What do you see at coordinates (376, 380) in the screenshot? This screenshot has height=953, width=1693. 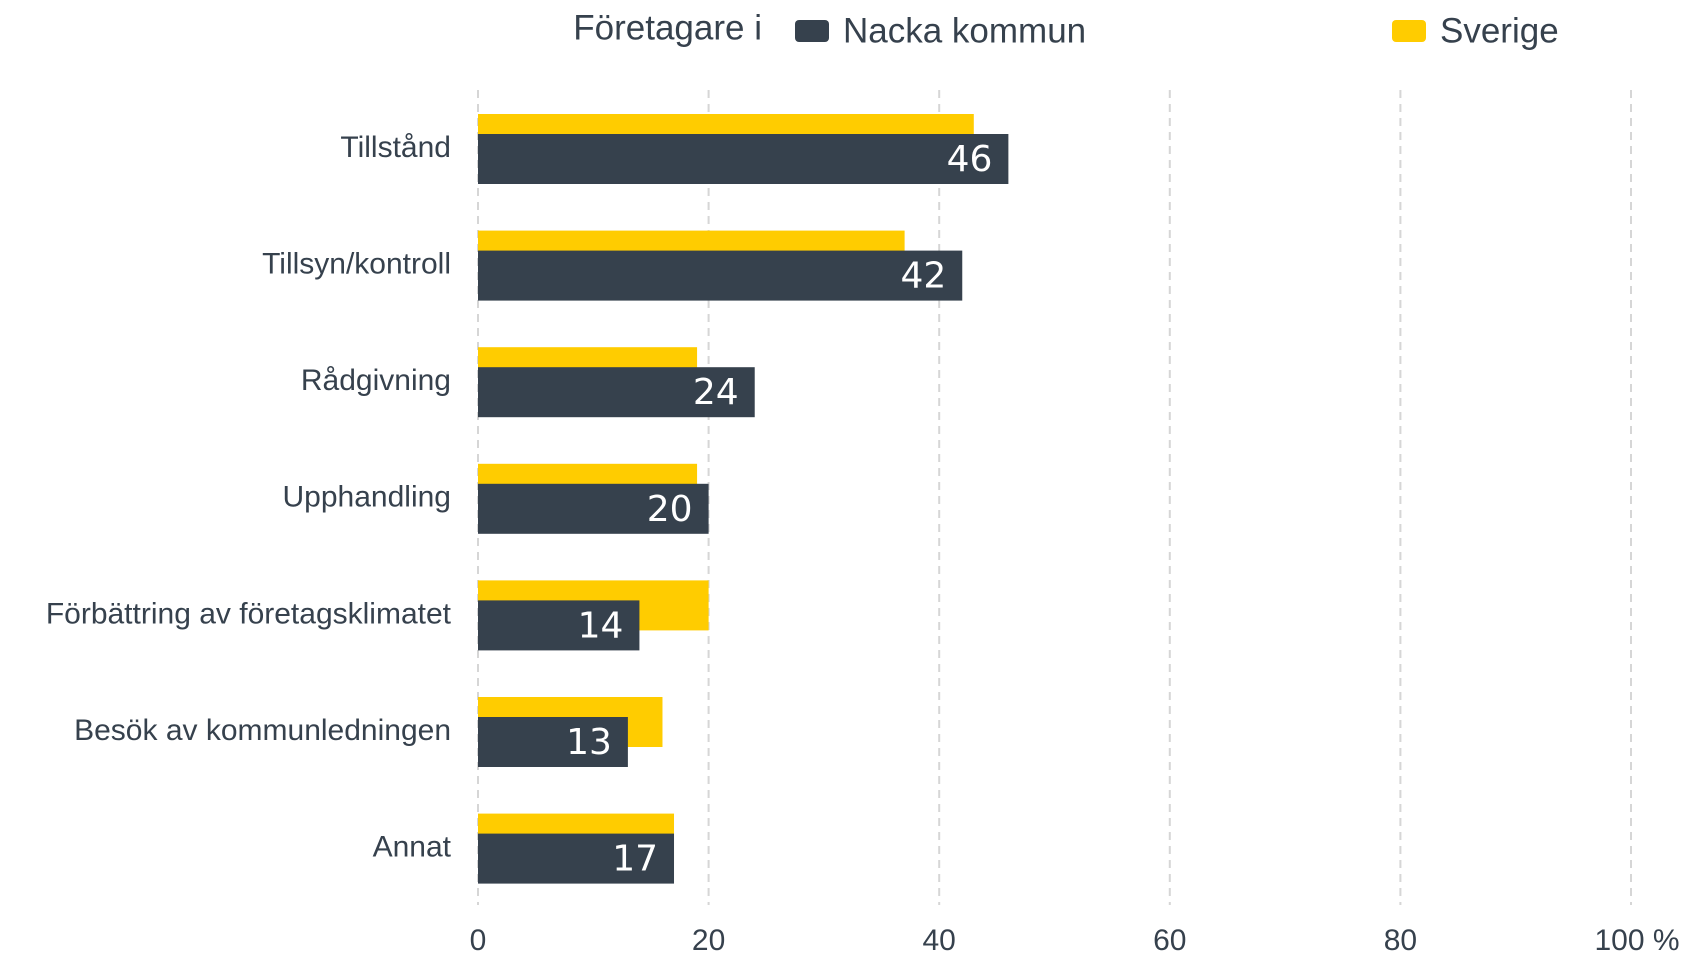 I see `y-tick-label: Rådgivning` at bounding box center [376, 380].